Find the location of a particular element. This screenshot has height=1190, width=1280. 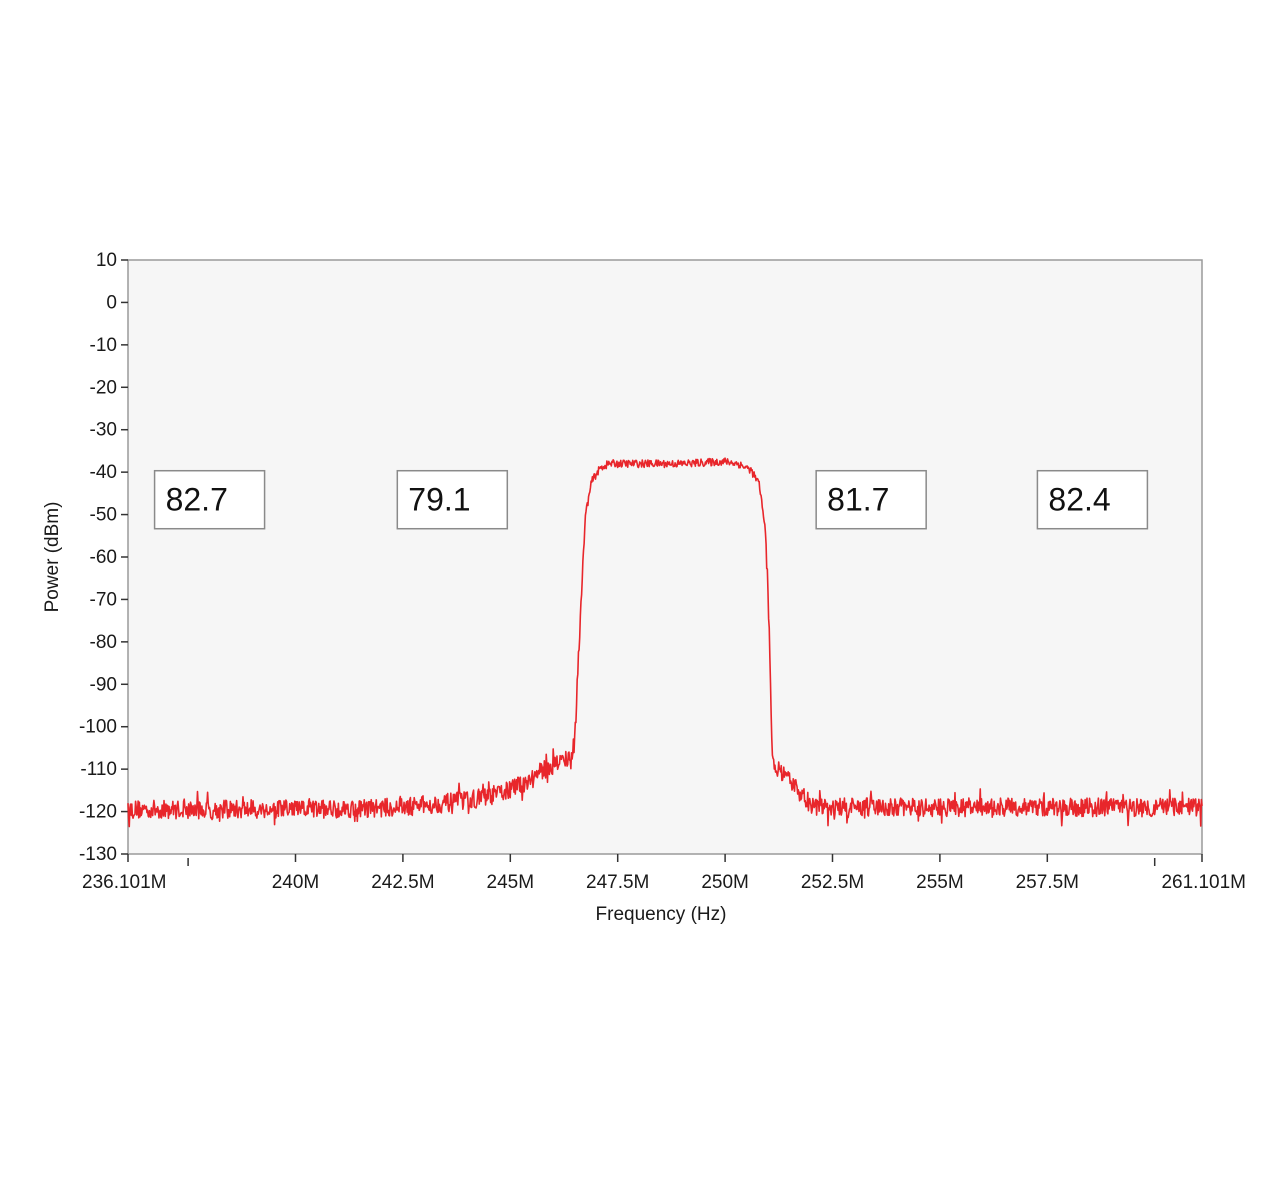

x-tick-label: 261.101M is located at coordinates (1203, 882).